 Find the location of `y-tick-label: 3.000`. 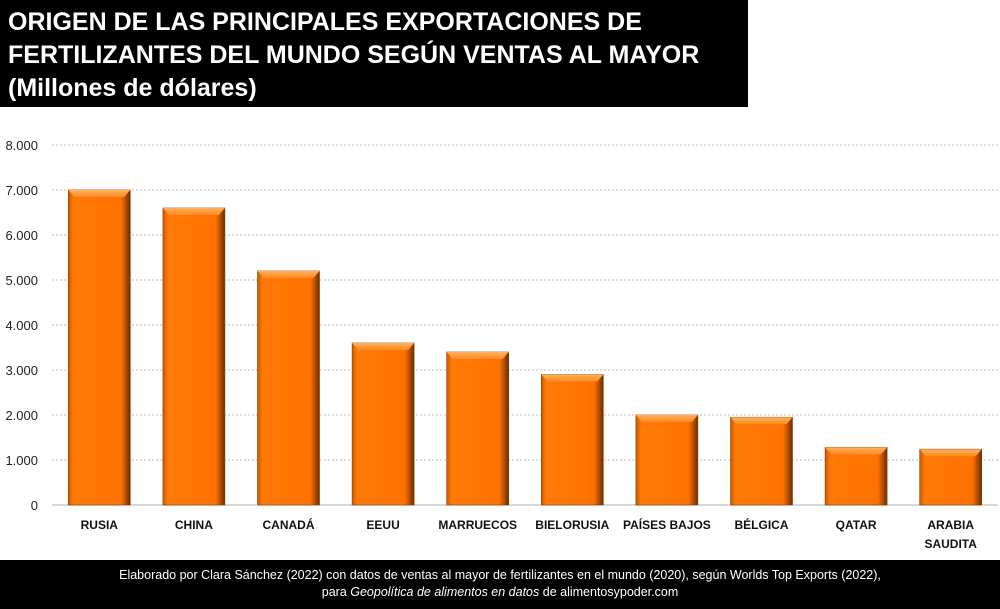

y-tick-label: 3.000 is located at coordinates (21, 370).